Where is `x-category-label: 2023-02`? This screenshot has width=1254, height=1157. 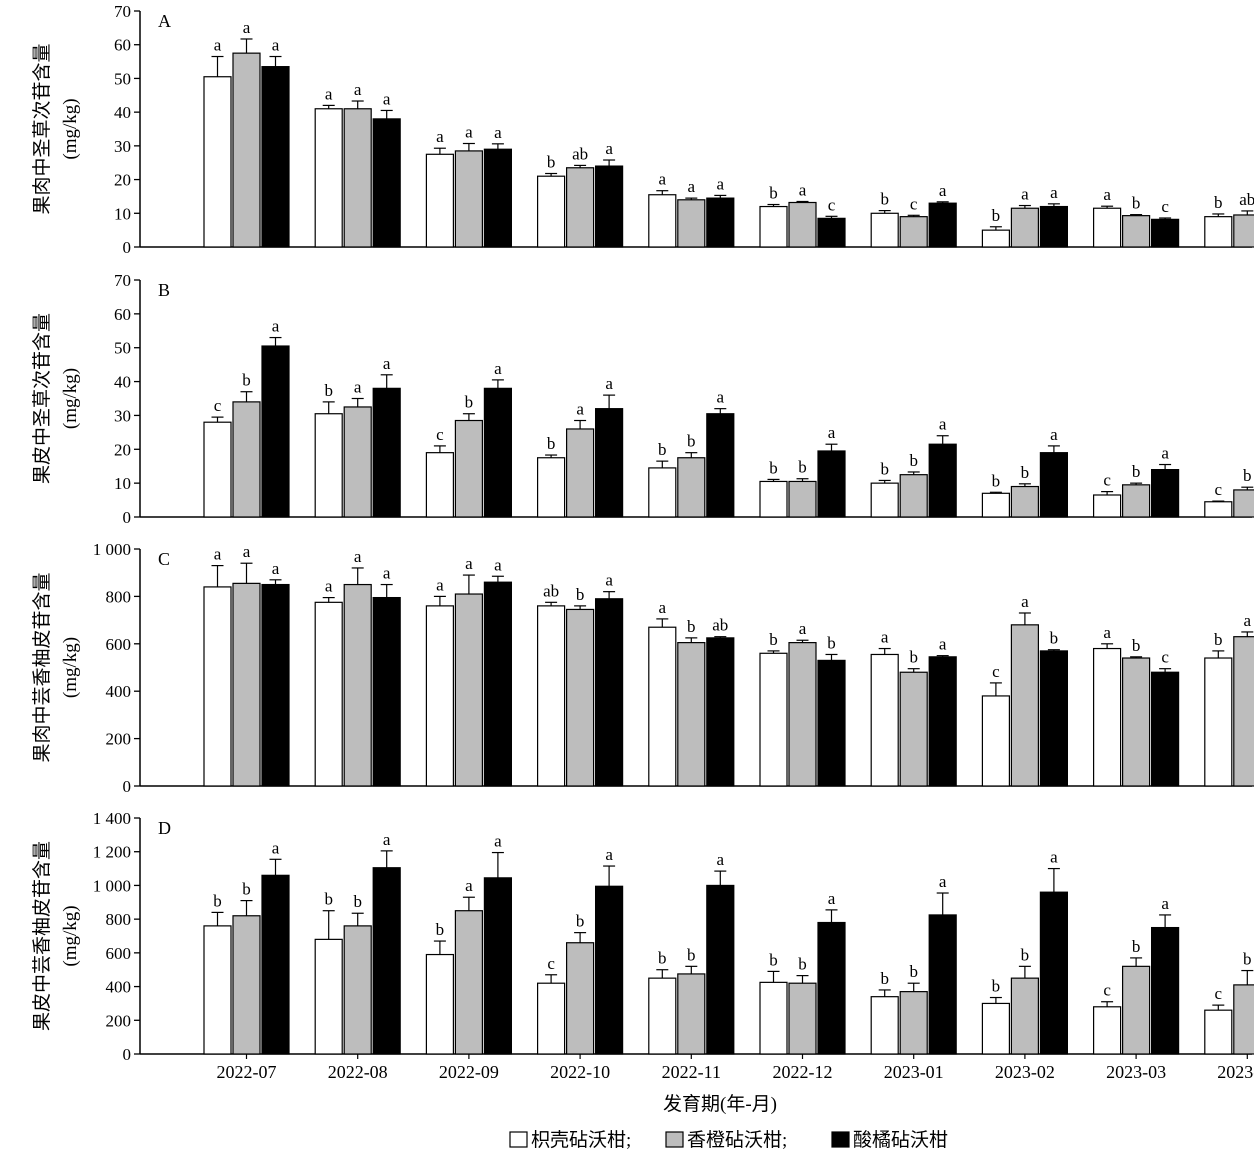
x-category-label: 2023-02 is located at coordinates (1025, 1072).